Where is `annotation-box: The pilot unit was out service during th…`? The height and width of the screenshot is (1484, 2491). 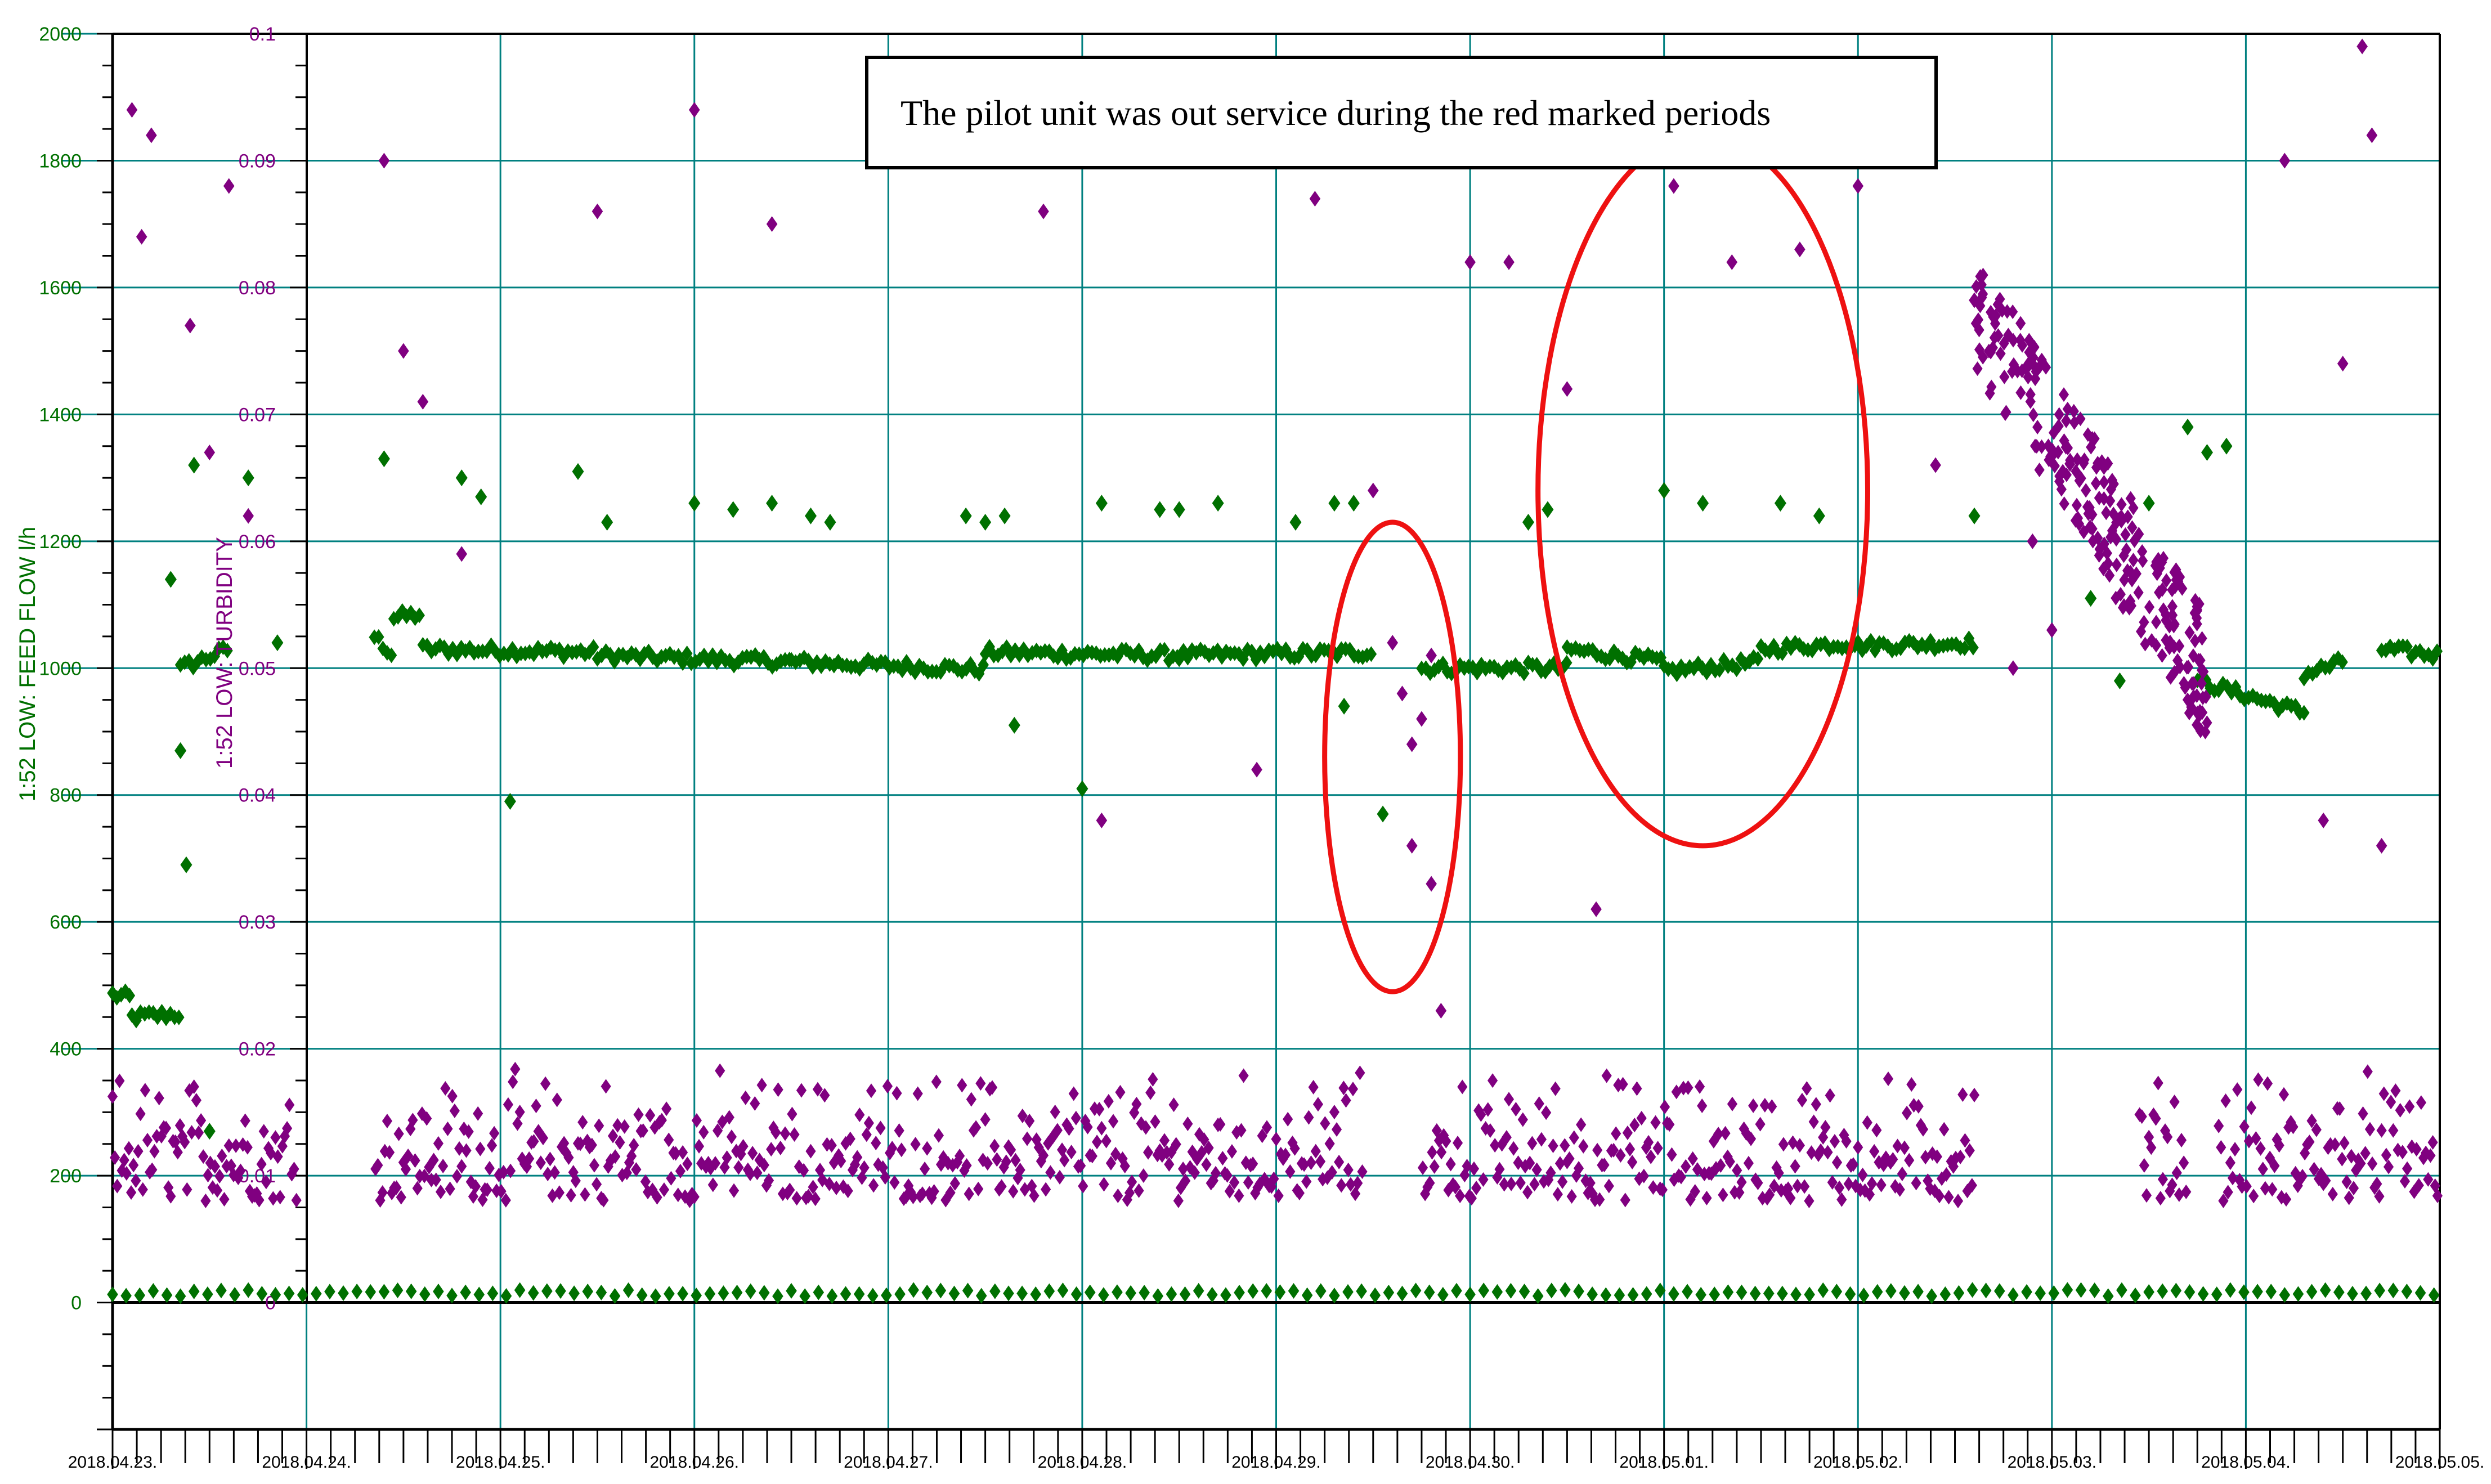
annotation-box: The pilot unit was out service during th… is located at coordinates (1401, 112).